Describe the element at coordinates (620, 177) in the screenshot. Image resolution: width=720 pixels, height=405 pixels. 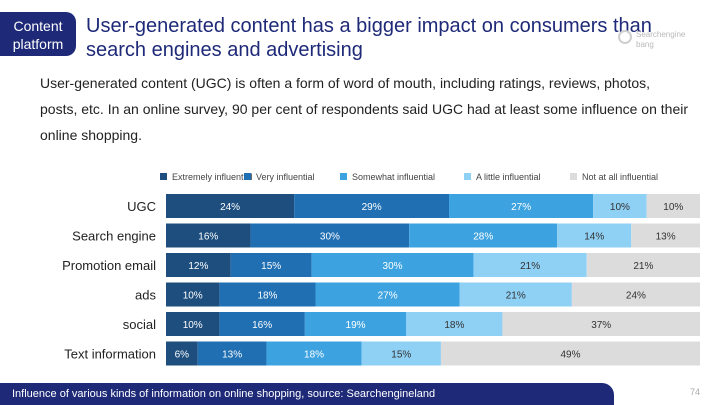
I see `legend-label-not-at-all-influential: Not at all influential` at that location.